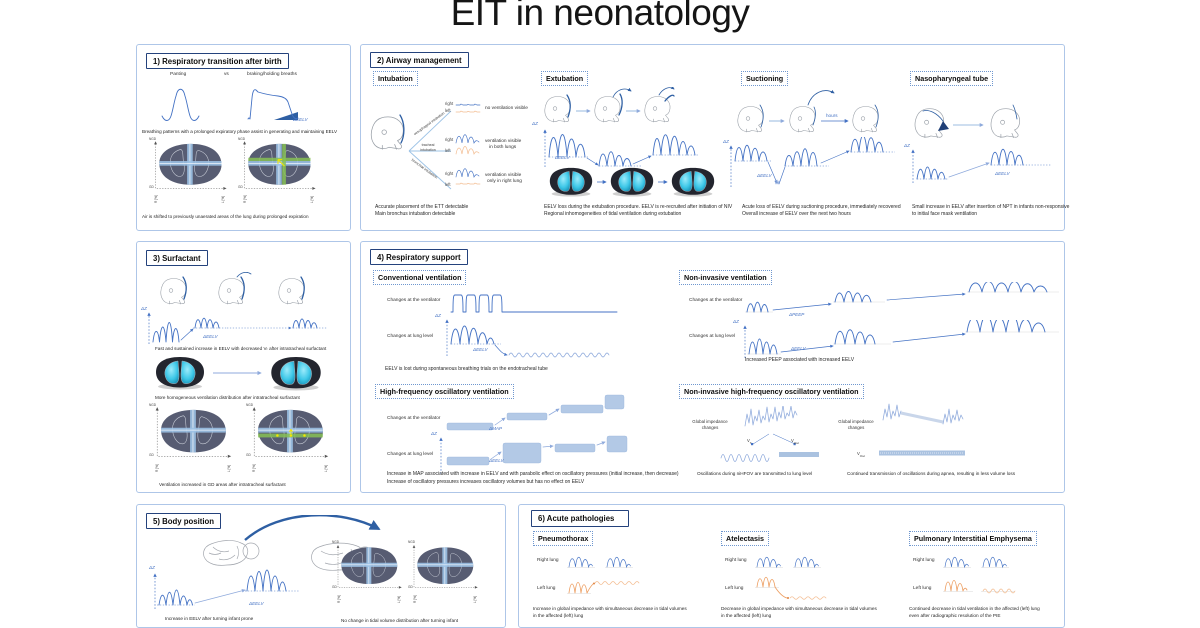  What do you see at coordinates (178, 74) in the screenshot?
I see `panting-label: Panting` at bounding box center [178, 74].